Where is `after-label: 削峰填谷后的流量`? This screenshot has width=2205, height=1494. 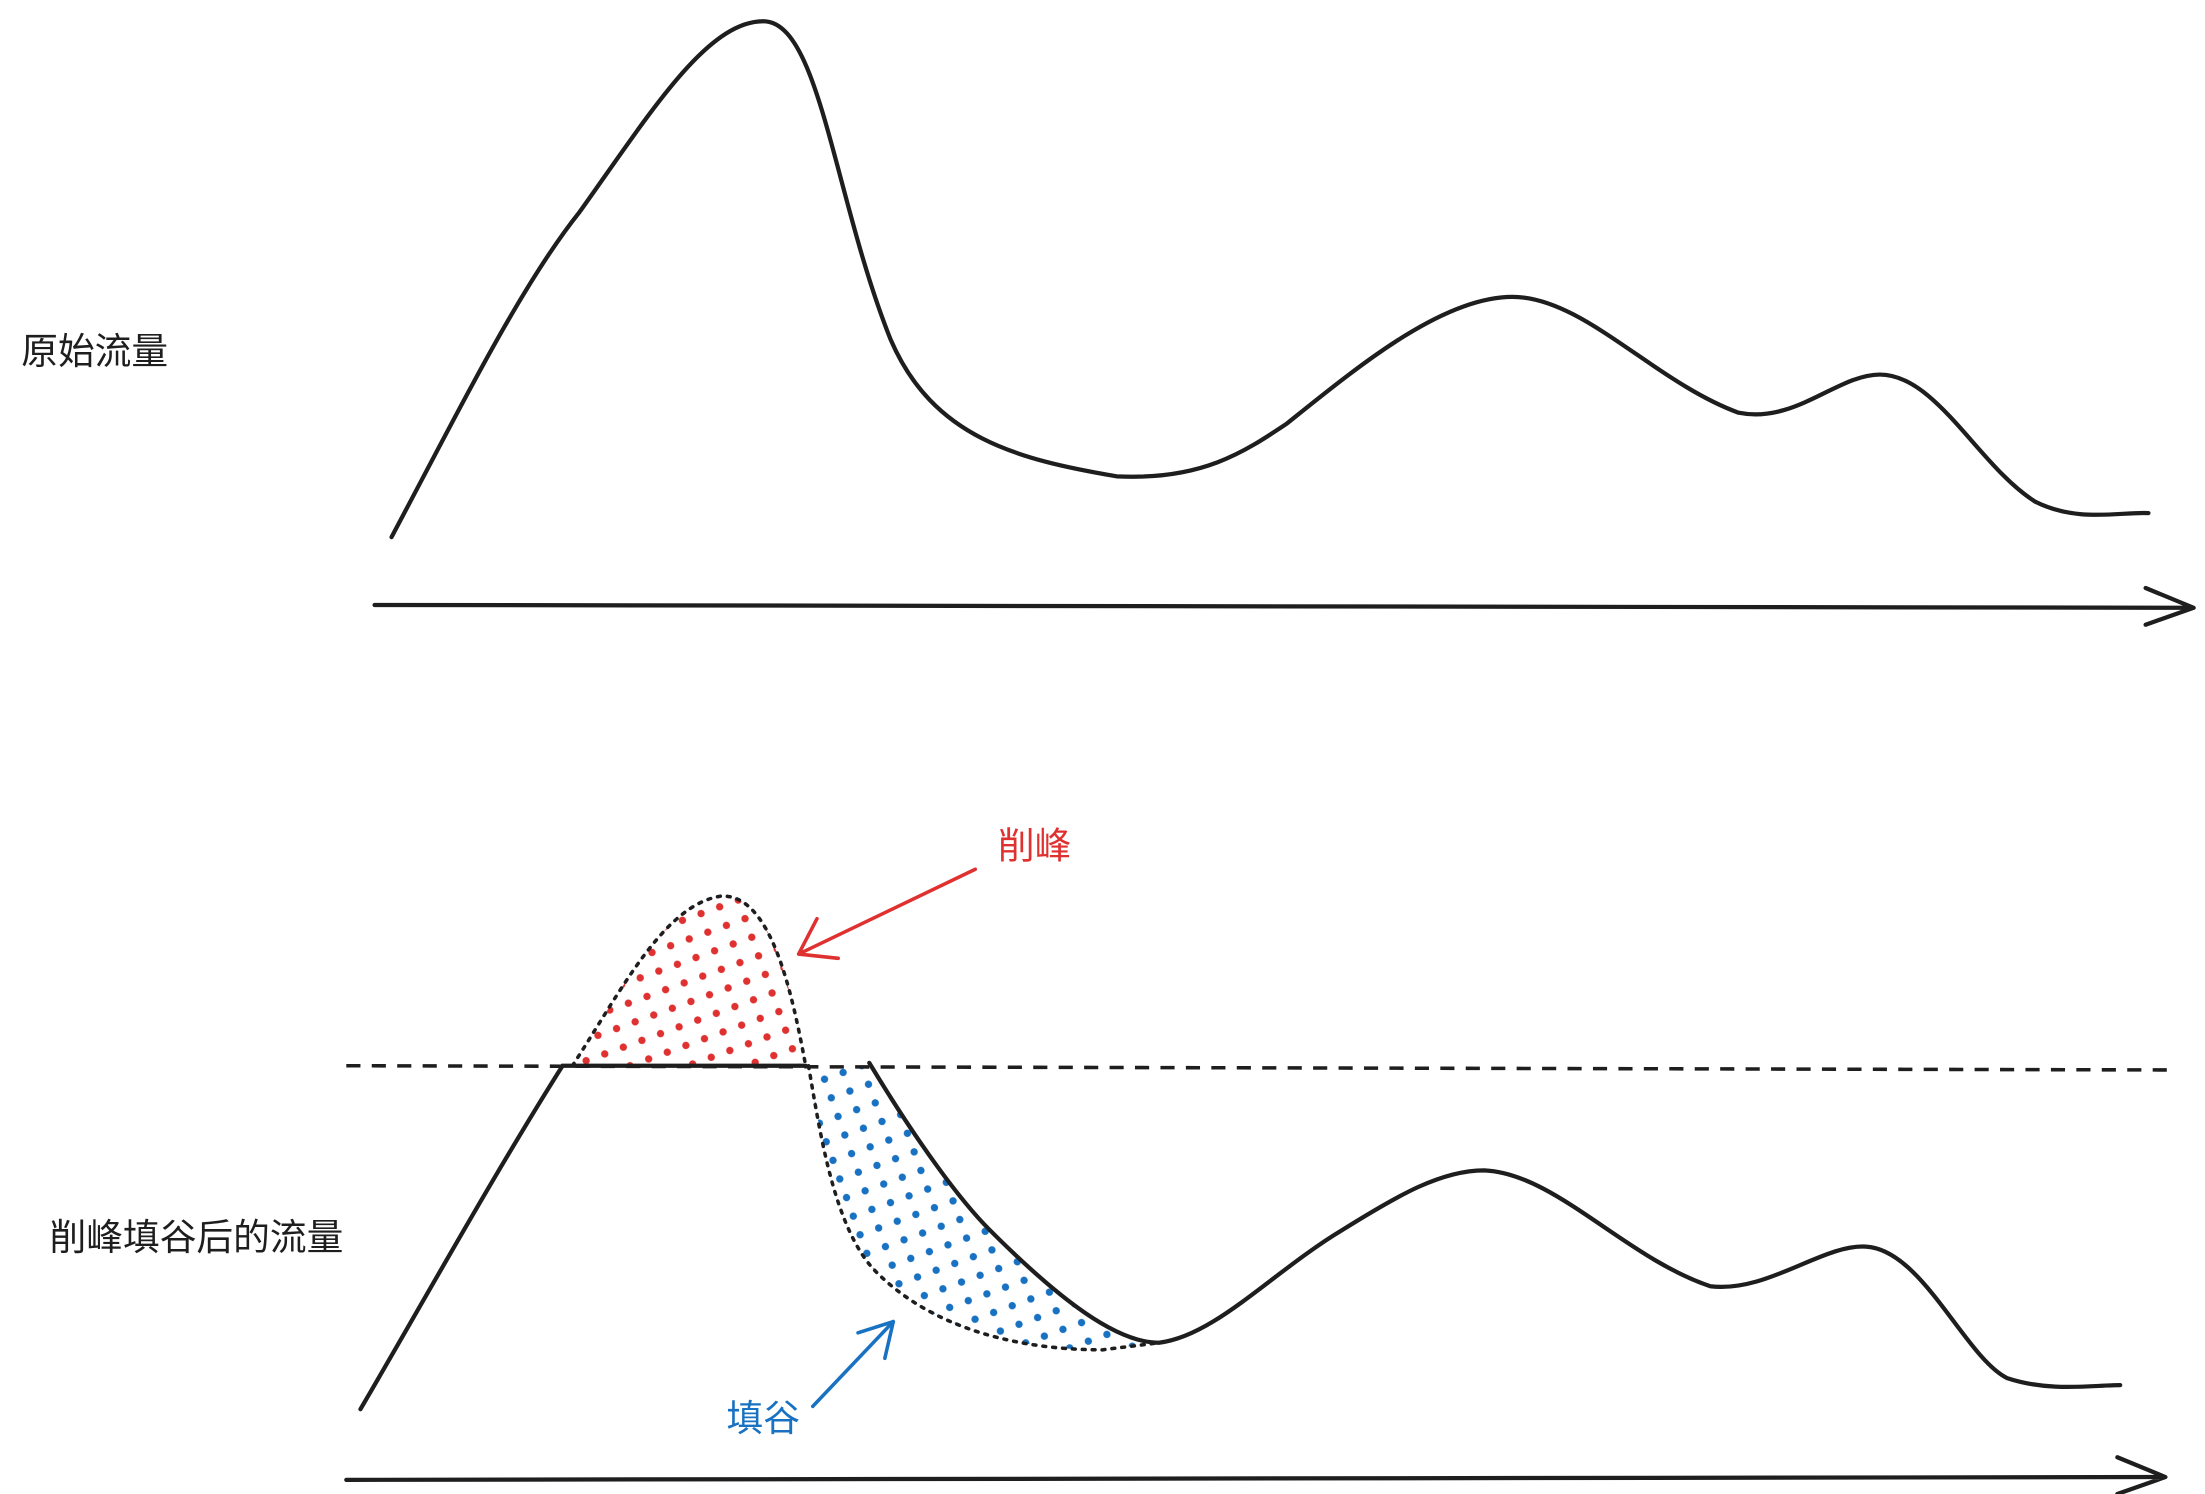
after-label: 削峰填谷后的流量 is located at coordinates (196, 1237).